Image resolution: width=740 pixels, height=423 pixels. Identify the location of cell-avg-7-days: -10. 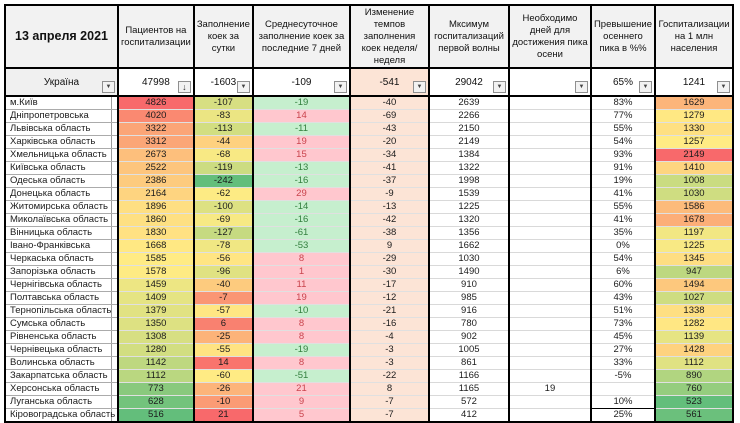
(301, 311).